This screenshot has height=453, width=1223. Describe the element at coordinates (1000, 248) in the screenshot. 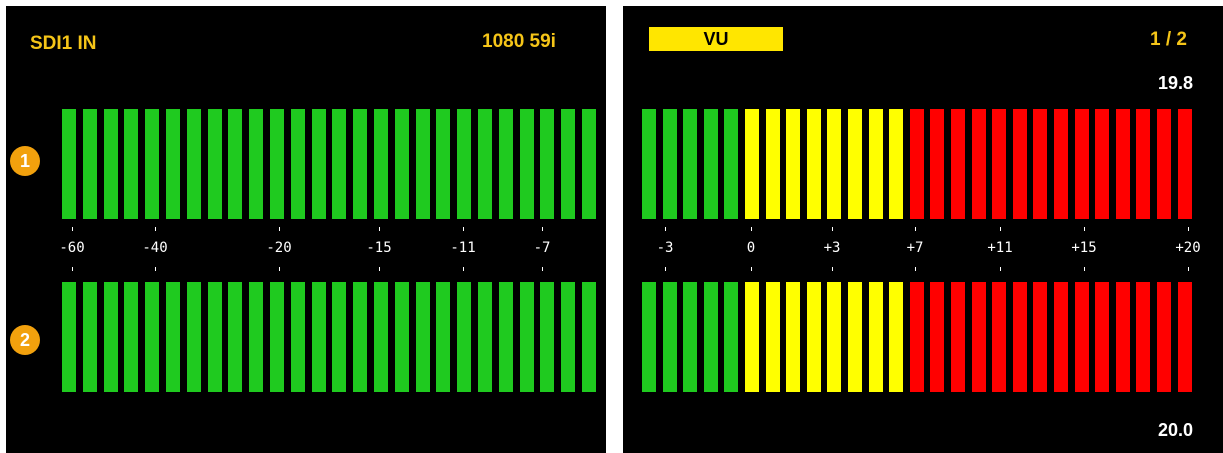

I see `scale-tick-label: +11` at that location.